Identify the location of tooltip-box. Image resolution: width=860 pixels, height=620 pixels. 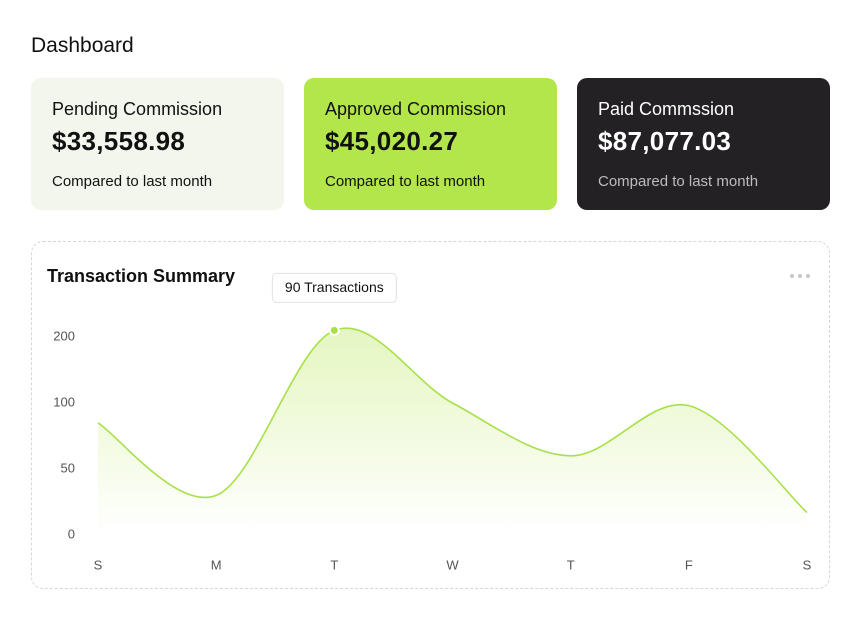
(334, 287).